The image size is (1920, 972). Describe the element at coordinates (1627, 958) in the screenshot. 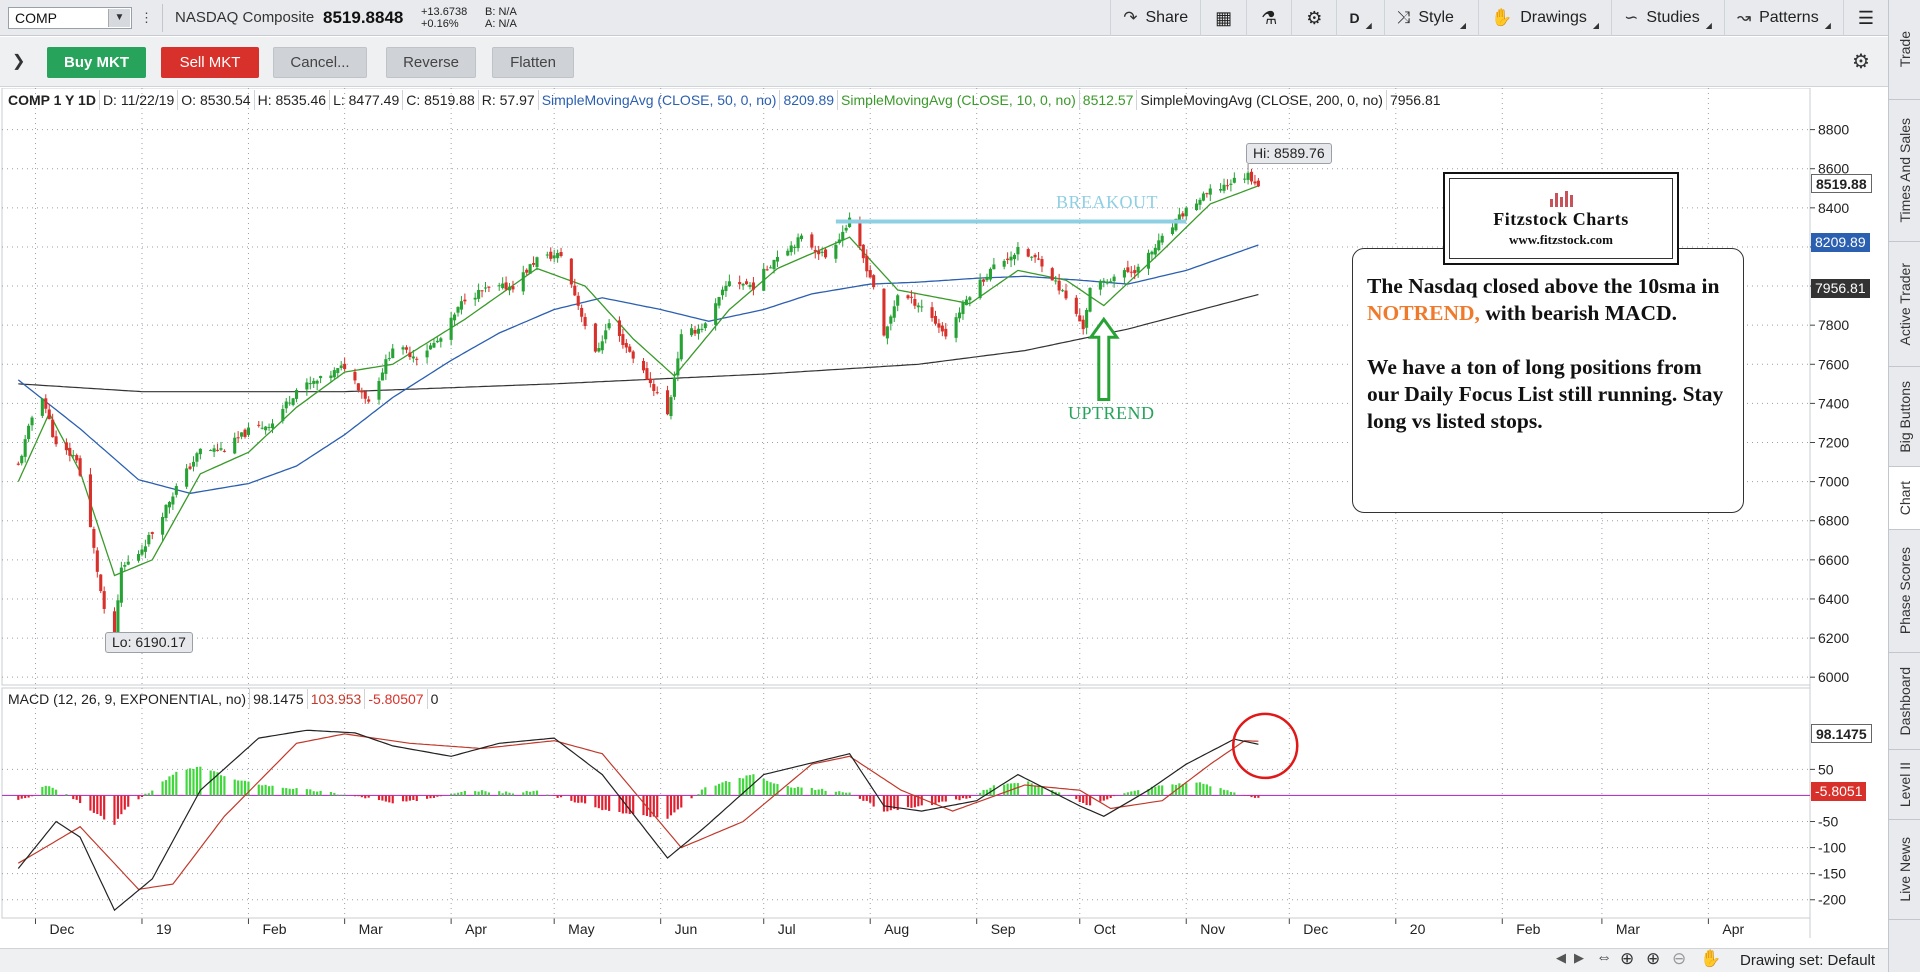

I see `crosshair-icon: ⊕` at that location.